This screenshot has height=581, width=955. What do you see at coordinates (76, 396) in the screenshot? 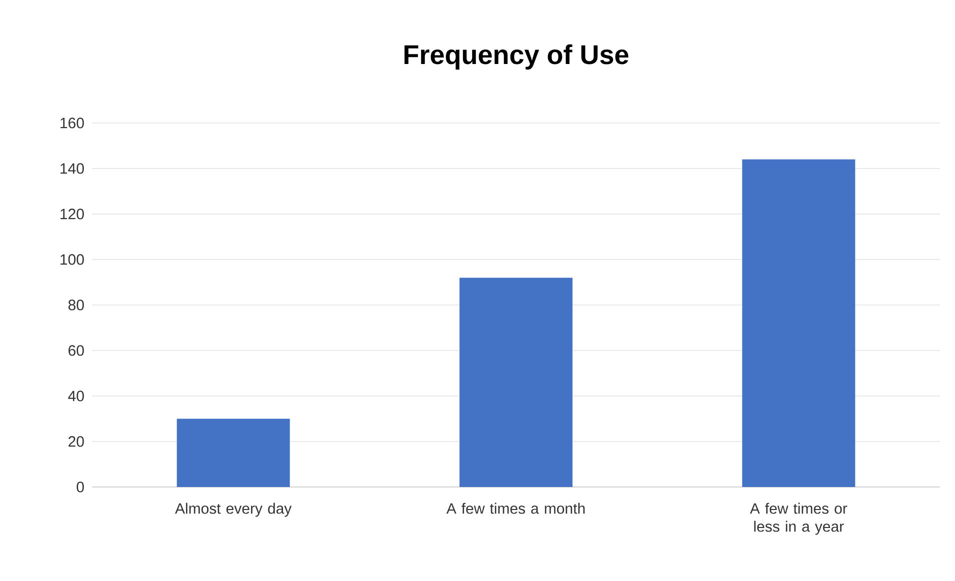
I see `y-tick-label: 40` at bounding box center [76, 396].